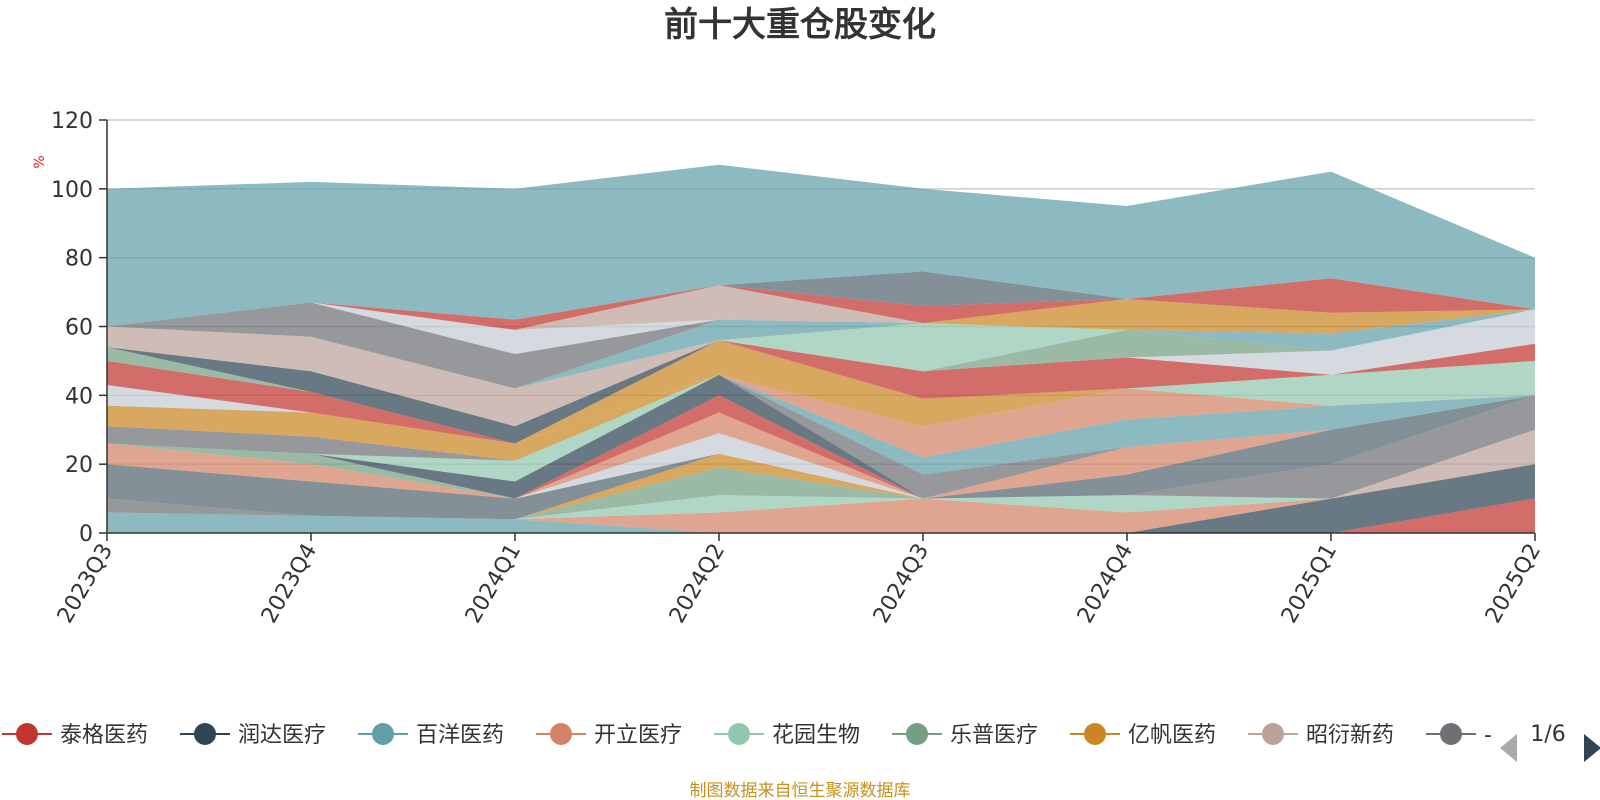 This screenshot has width=1600, height=800. What do you see at coordinates (1350, 735) in the screenshot?
I see `legend-label: 昭衍新药` at bounding box center [1350, 735].